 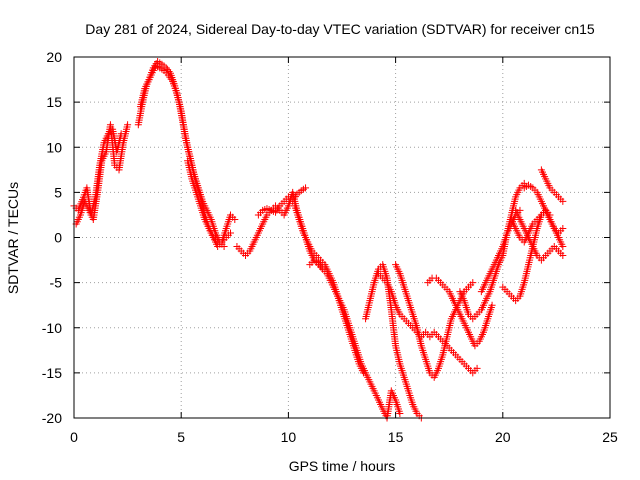 What do you see at coordinates (74, 437) in the screenshot?
I see `x-tick-label: 0` at bounding box center [74, 437].